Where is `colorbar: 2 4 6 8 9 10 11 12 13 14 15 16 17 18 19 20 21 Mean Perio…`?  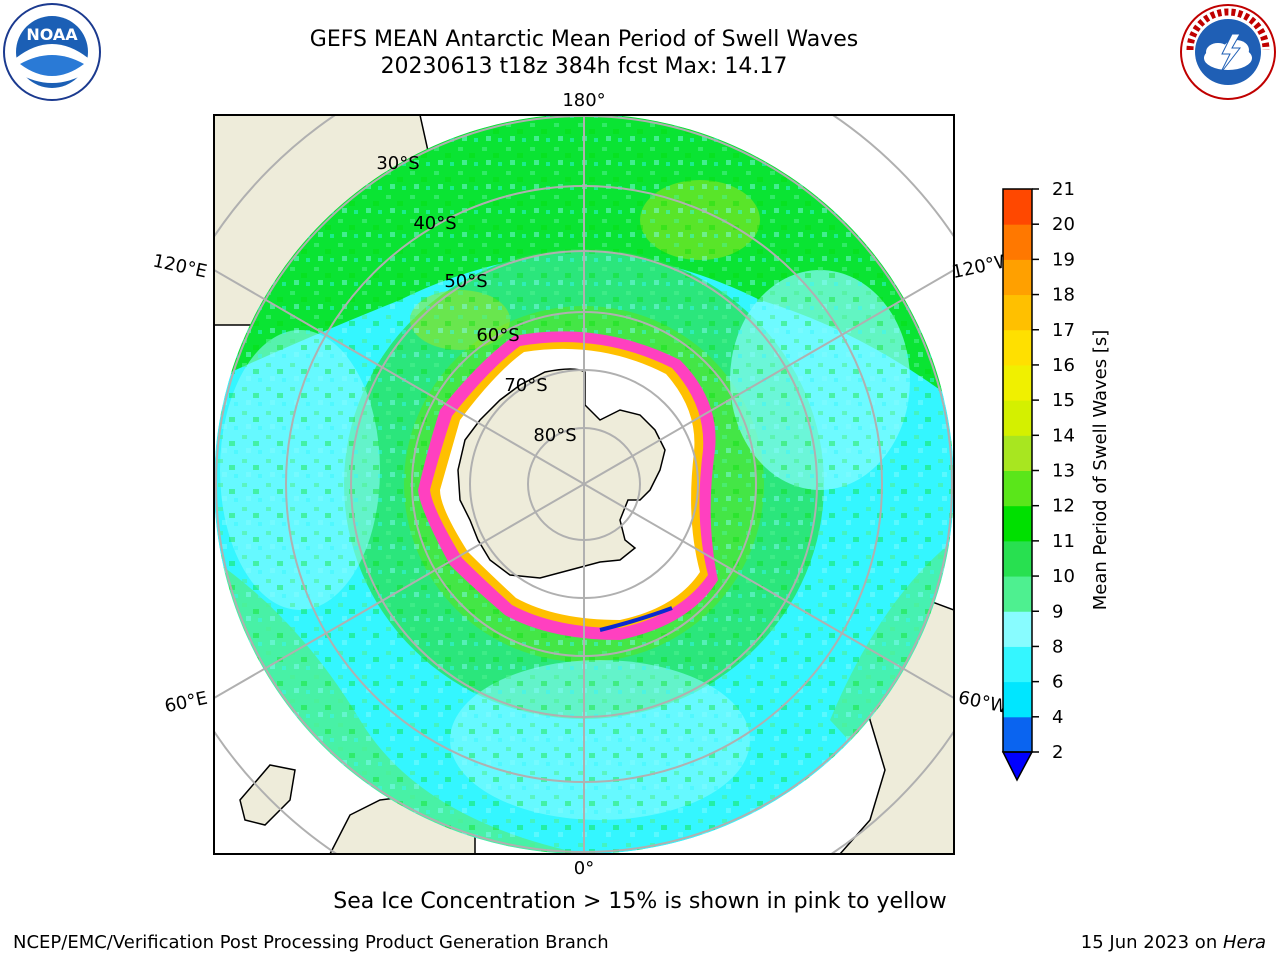 colorbar: 2 4 6 8 9 10 11 12 13 14 15 16 17 18 19 20 21 Mean Perio… is located at coordinates (1056, 480).